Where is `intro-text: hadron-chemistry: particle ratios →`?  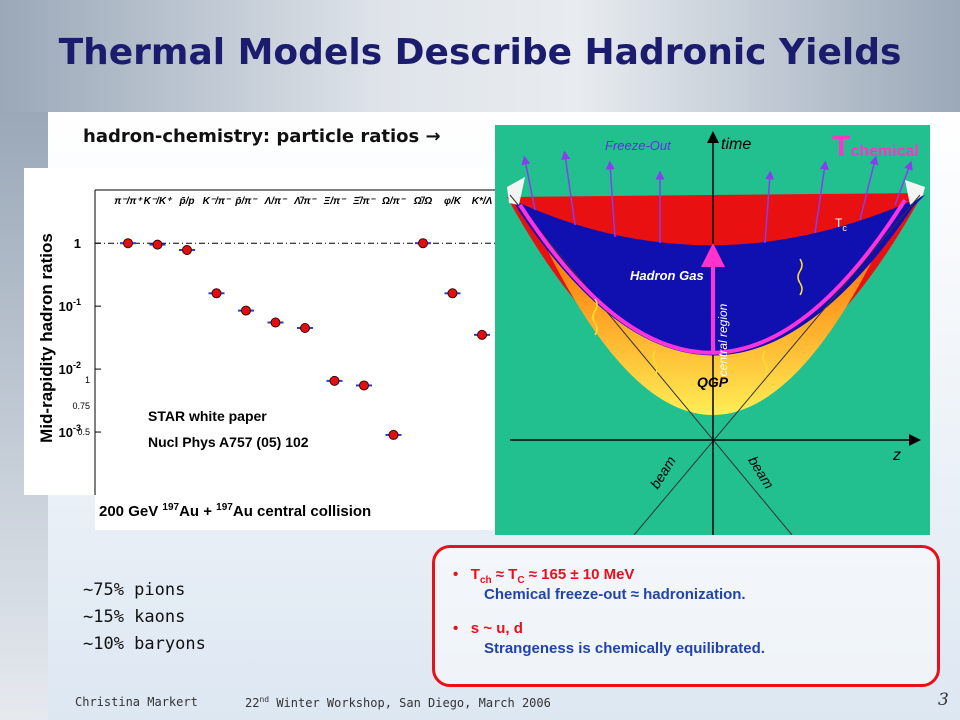
intro-text: hadron-chemistry: particle ratios → is located at coordinates (262, 136).